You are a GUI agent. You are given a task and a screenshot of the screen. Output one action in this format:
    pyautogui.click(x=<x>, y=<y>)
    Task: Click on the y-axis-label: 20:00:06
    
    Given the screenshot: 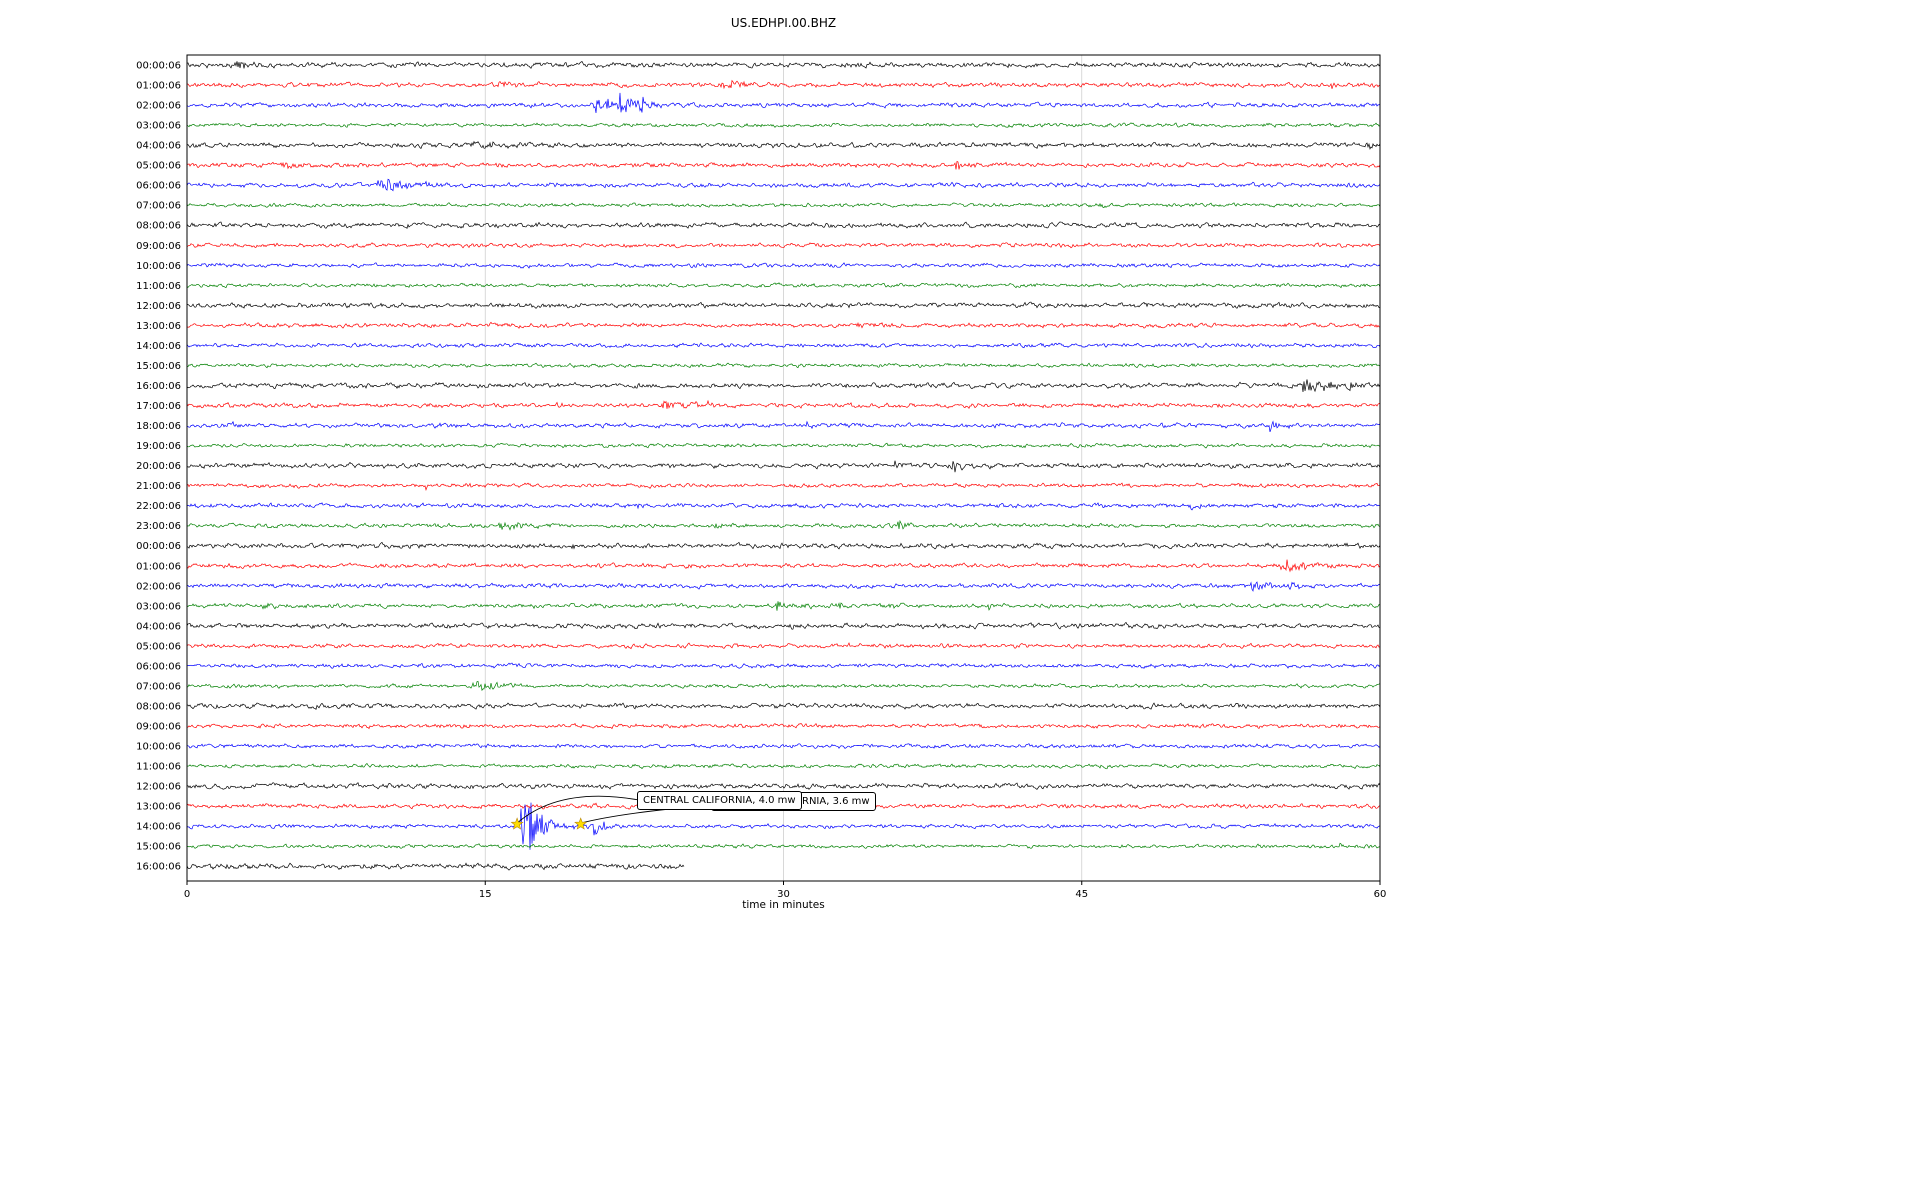 What is the action you would take?
    pyautogui.click(x=158, y=466)
    